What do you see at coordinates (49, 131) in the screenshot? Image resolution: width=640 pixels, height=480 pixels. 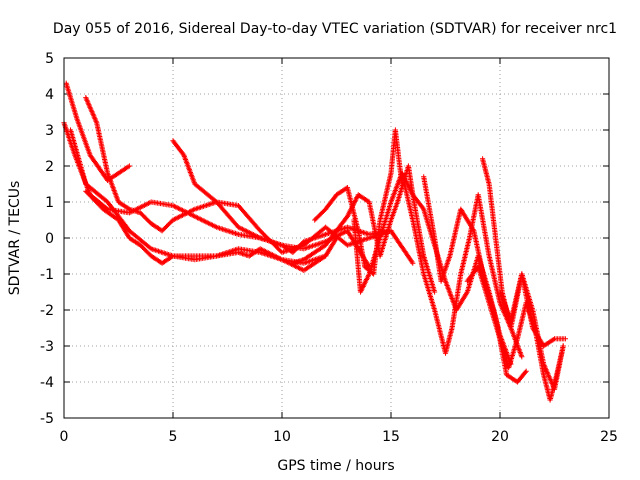 I see `y-tick-label: 3` at bounding box center [49, 131].